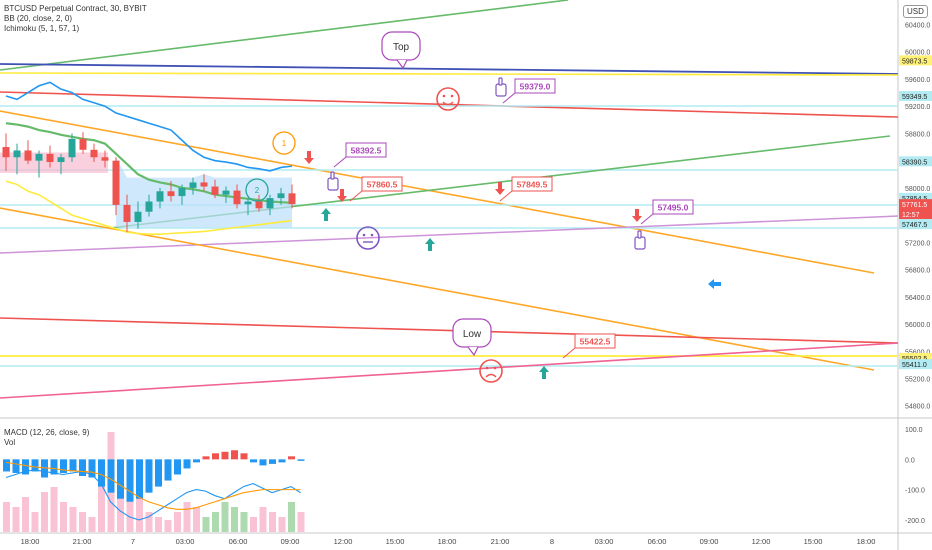 This screenshot has width=932, height=550. What do you see at coordinates (284, 35) in the screenshot?
I see `trendline-green-top` at bounding box center [284, 35].